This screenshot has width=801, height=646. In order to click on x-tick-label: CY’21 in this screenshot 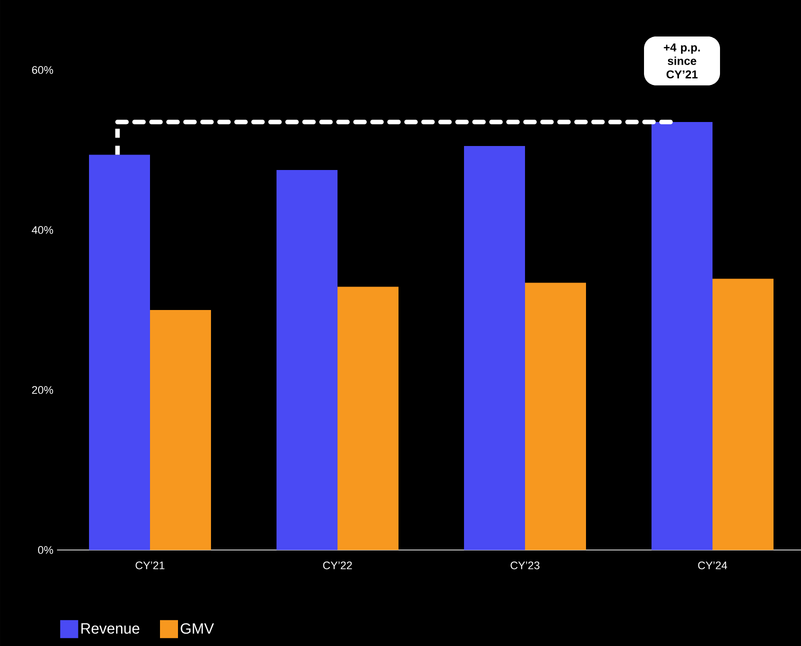, I will do `click(150, 566)`.